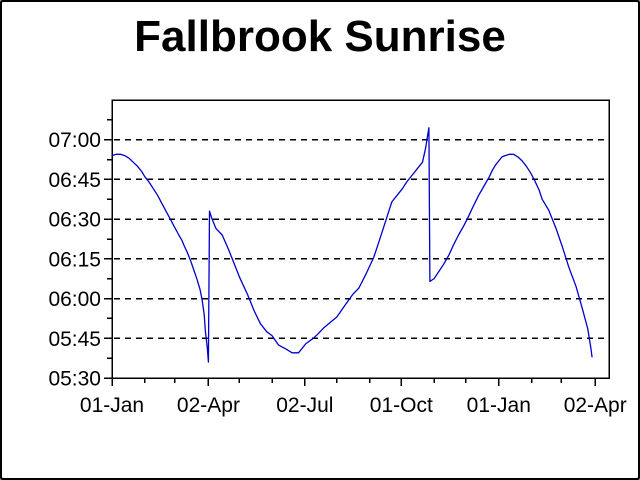  What do you see at coordinates (401, 405) in the screenshot?
I see `x-axis-tick-label: 01-Oct` at bounding box center [401, 405].